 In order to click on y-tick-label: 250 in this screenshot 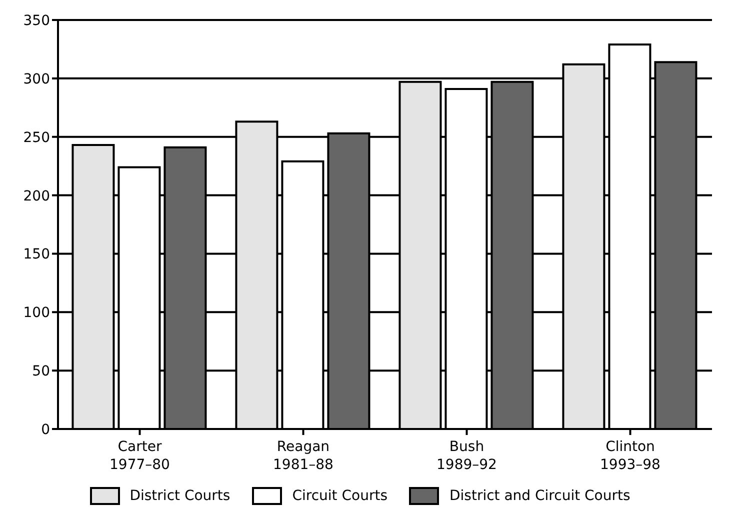, I will do `click(36, 138)`.